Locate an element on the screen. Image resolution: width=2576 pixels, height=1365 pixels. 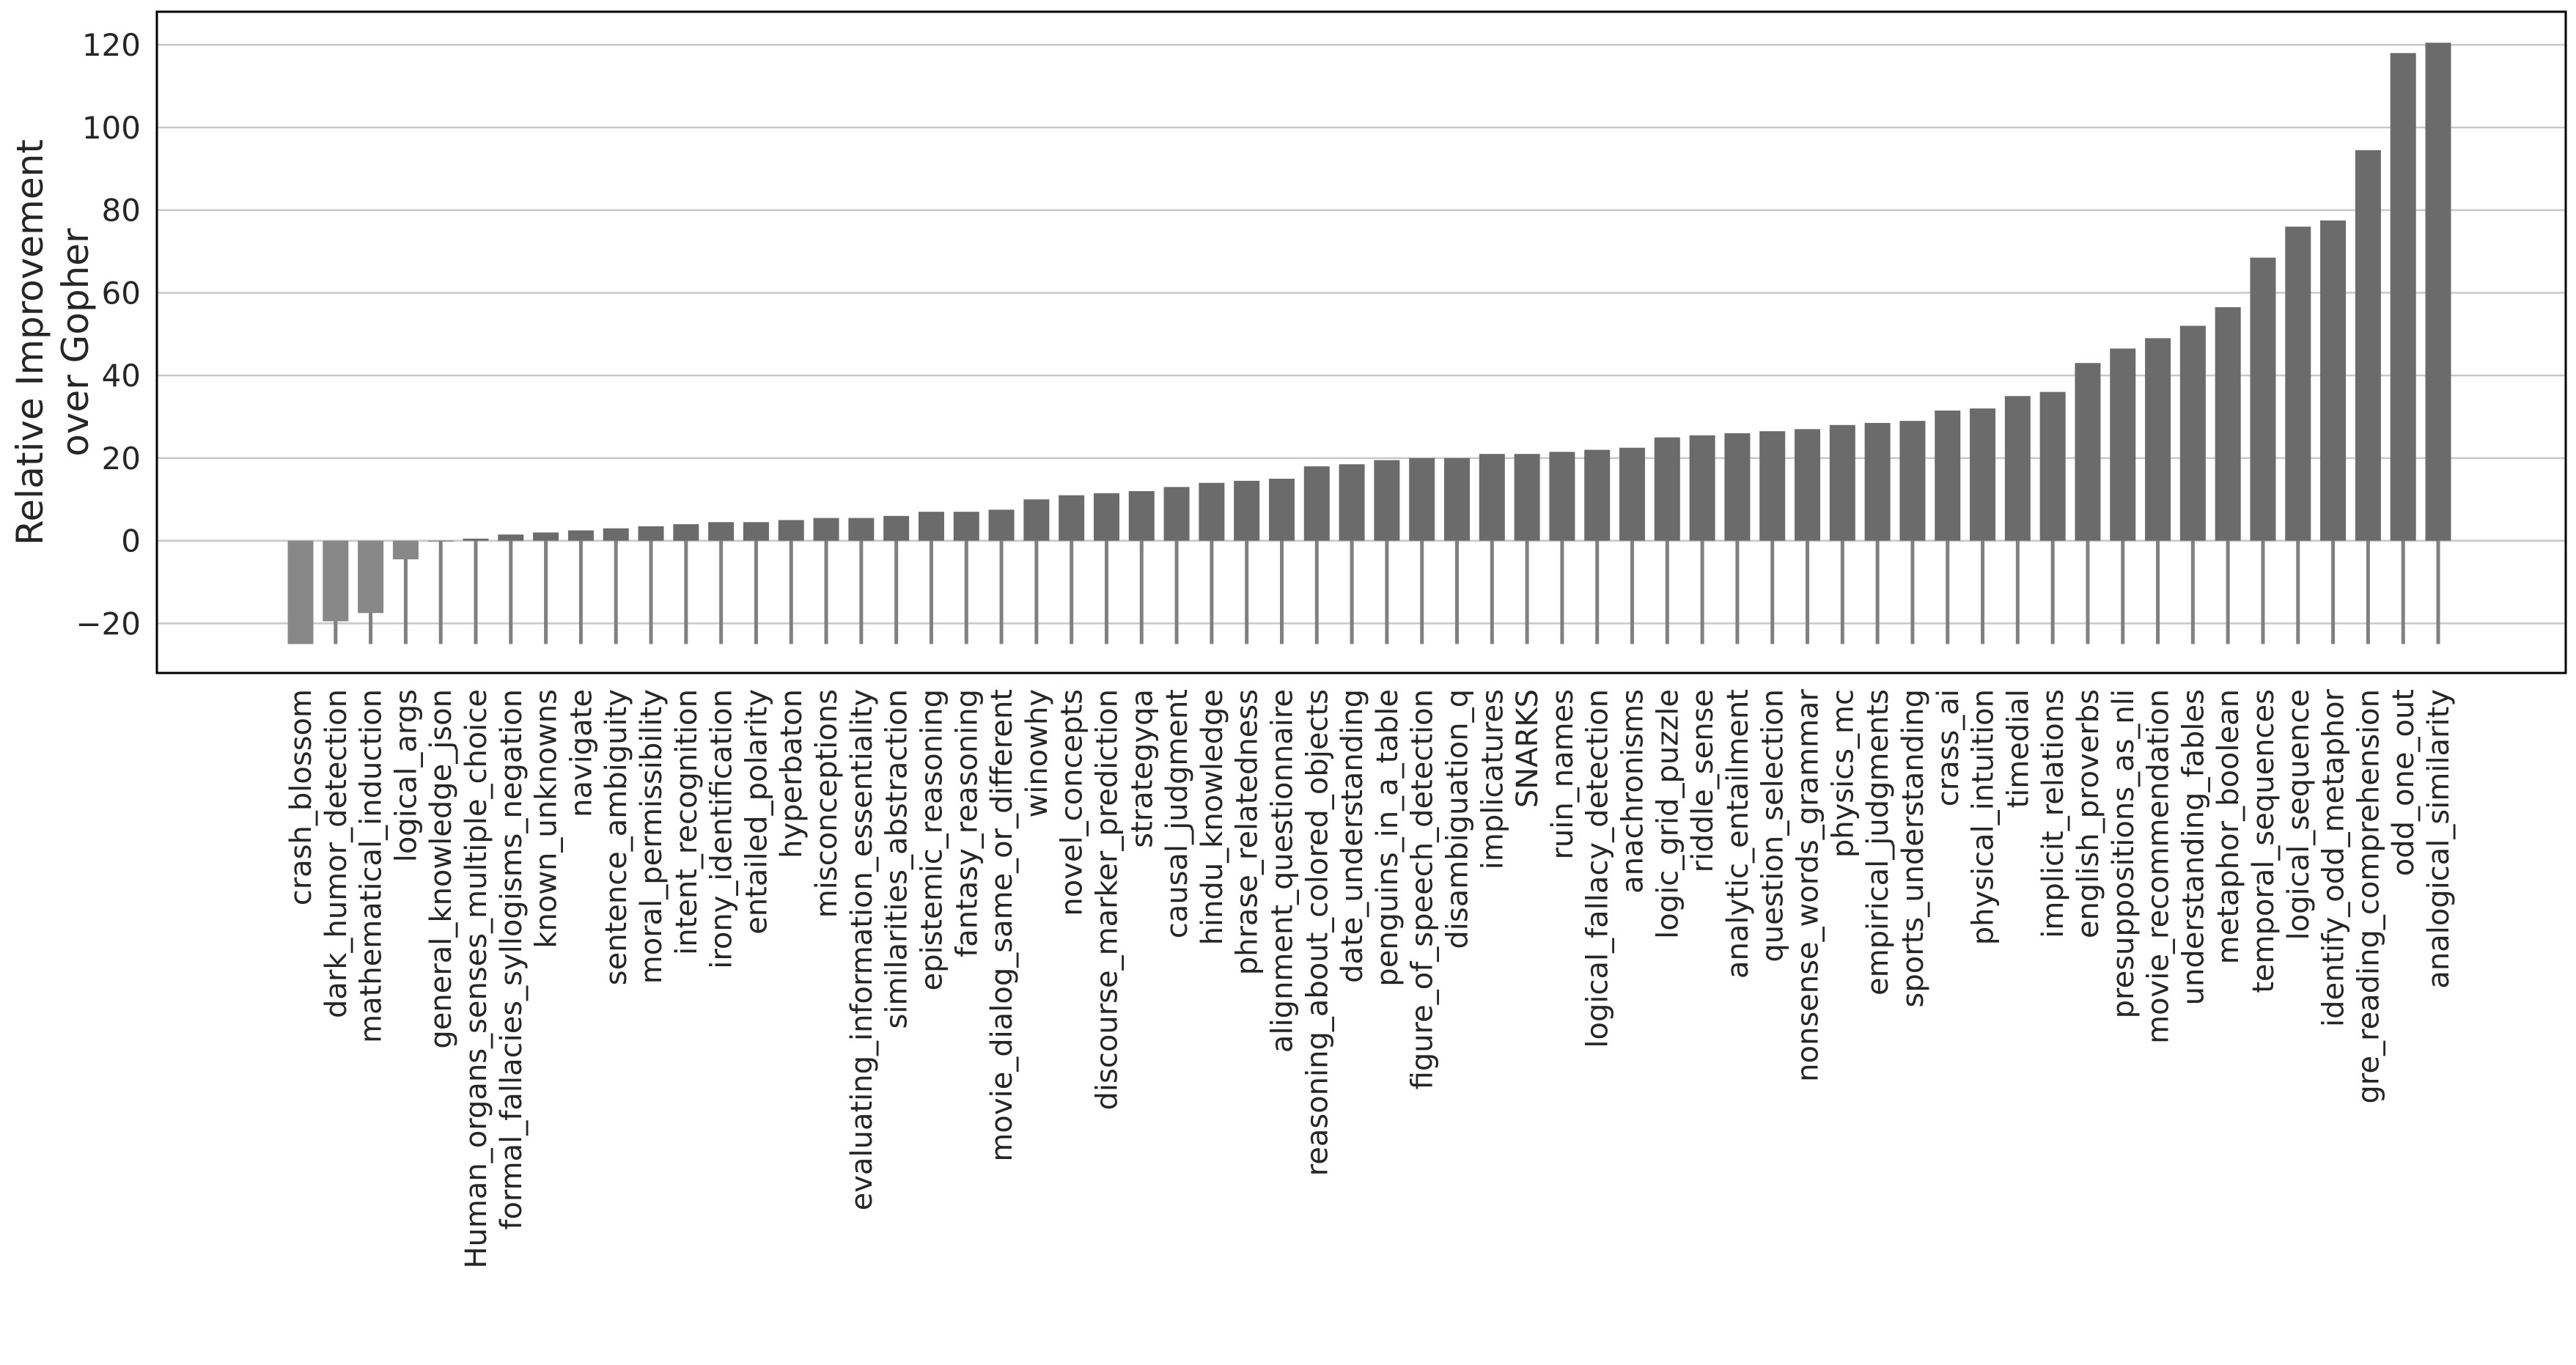
category-label: phrase_relatedness is located at coordinates (1248, 832).